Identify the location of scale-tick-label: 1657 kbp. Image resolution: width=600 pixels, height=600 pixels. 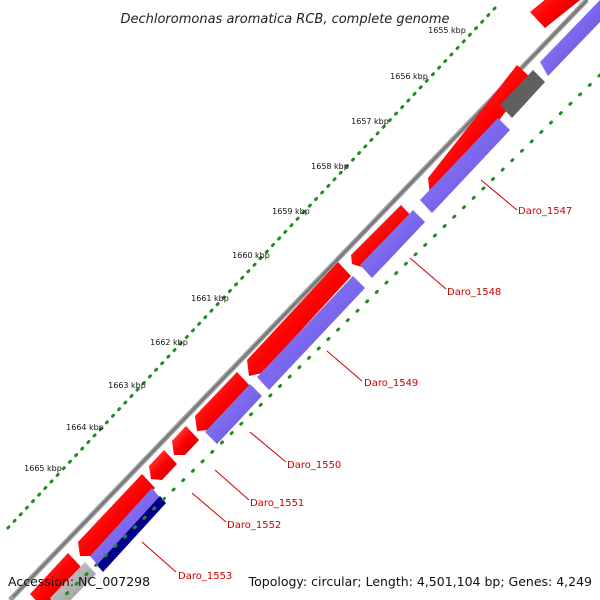
(370, 121).